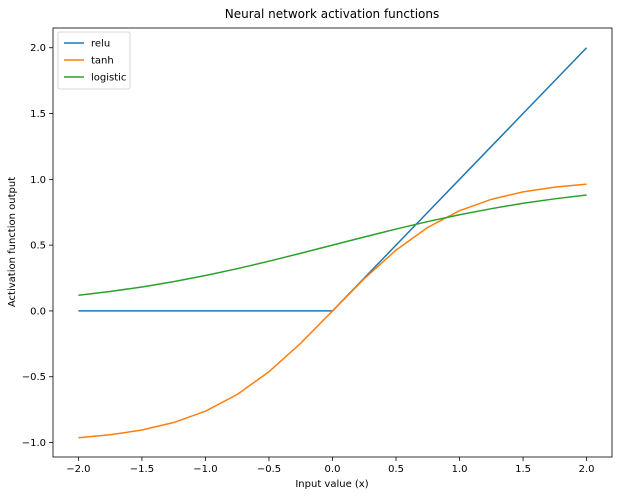 The height and width of the screenshot is (496, 617). Describe the element at coordinates (523, 469) in the screenshot. I see `x-tick-label: 1.5` at that location.